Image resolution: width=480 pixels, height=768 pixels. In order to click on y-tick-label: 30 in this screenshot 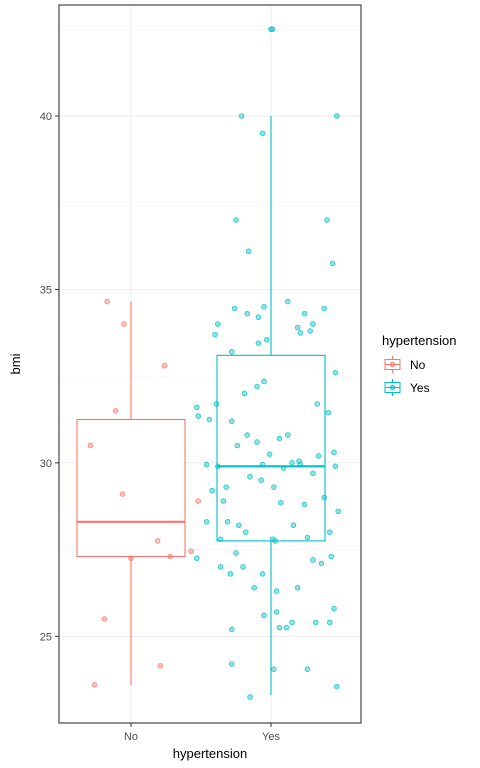, I will do `click(46, 464)`.